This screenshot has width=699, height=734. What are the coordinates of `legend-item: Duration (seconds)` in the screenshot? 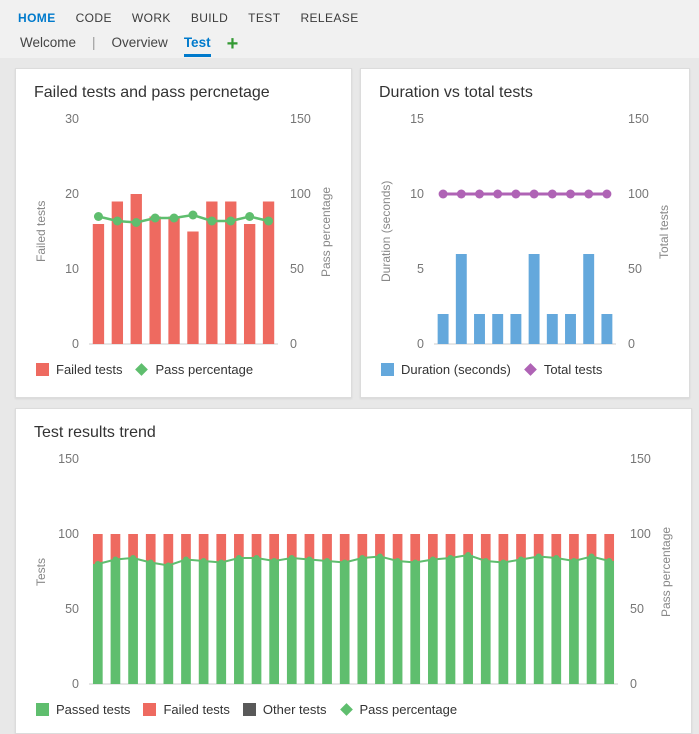 It's located at (446, 369).